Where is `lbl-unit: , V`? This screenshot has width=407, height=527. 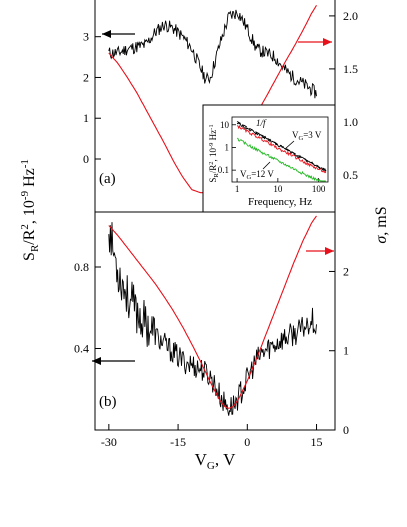
lbl-unit: , V is located at coordinates (225, 459).